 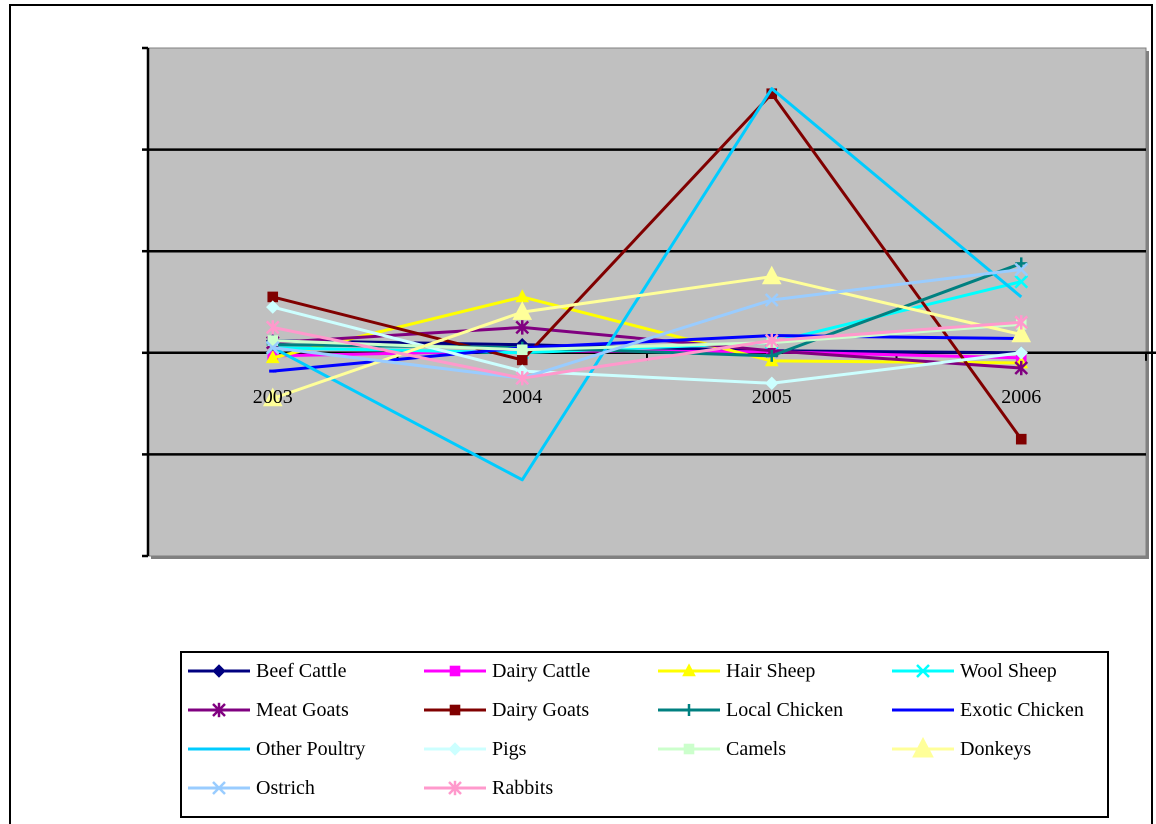 I want to click on series-line-donkeys, so click(x=647, y=337).